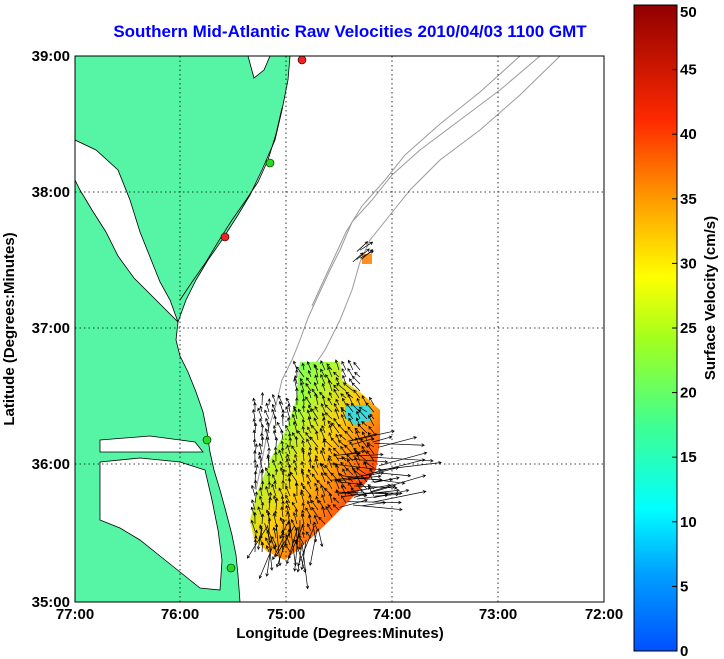 This screenshot has height=659, width=724. Describe the element at coordinates (688, 522) in the screenshot. I see `colorbar-tick-label: 10` at that location.